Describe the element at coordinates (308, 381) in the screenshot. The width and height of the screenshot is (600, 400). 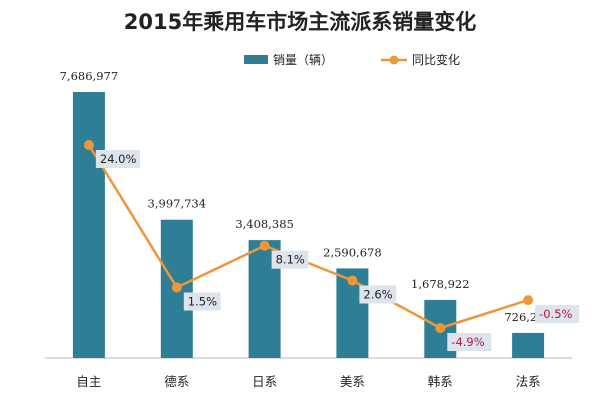
I see `category-labels: 自主 德系 日系 美系 韩系 法系` at that location.